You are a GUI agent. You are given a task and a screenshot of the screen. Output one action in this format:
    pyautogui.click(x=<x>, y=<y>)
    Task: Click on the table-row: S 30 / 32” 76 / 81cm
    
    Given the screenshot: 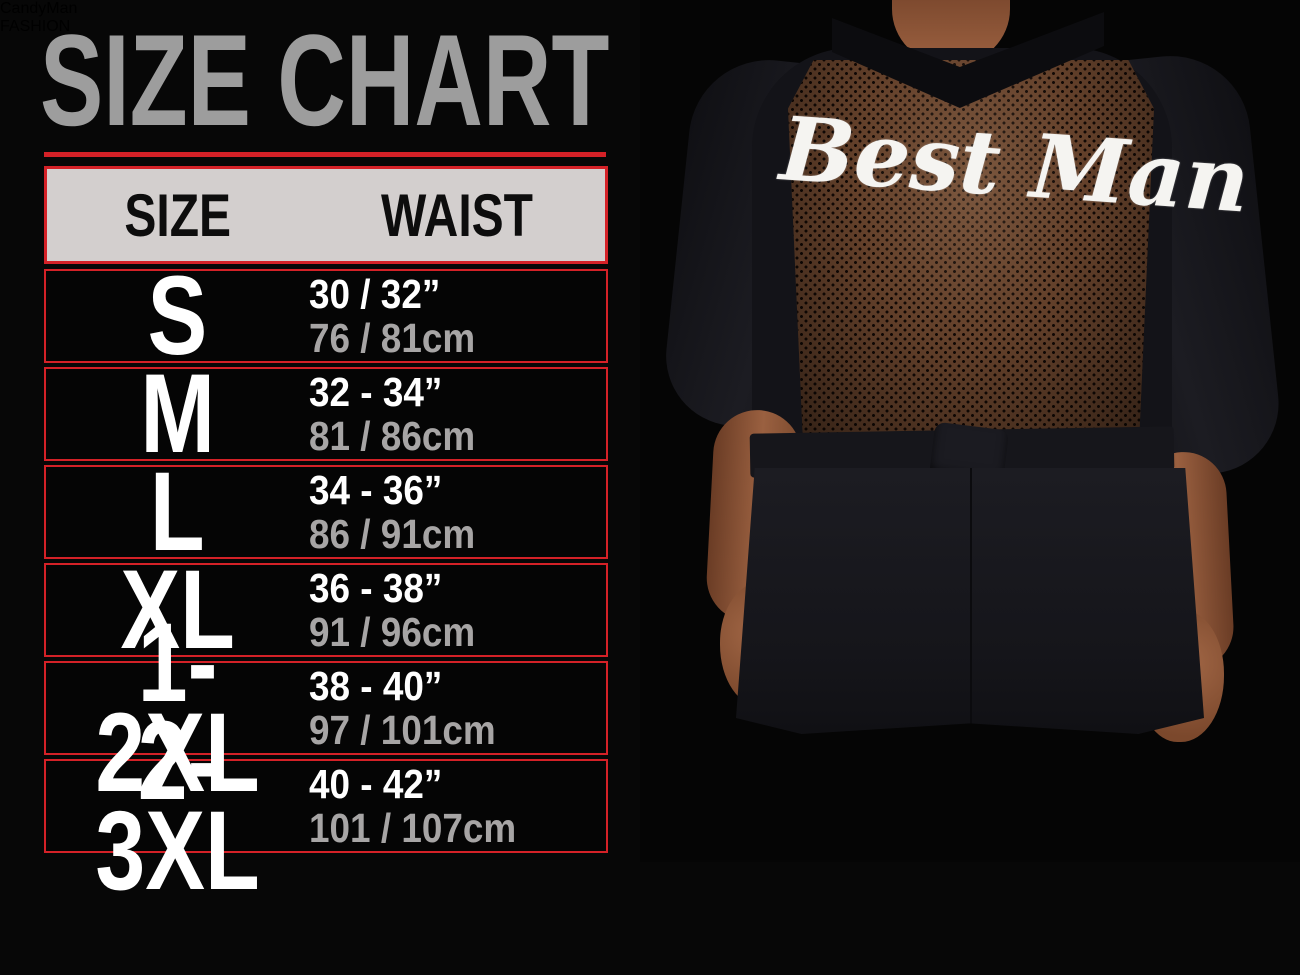 What is the action you would take?
    pyautogui.click(x=326, y=315)
    